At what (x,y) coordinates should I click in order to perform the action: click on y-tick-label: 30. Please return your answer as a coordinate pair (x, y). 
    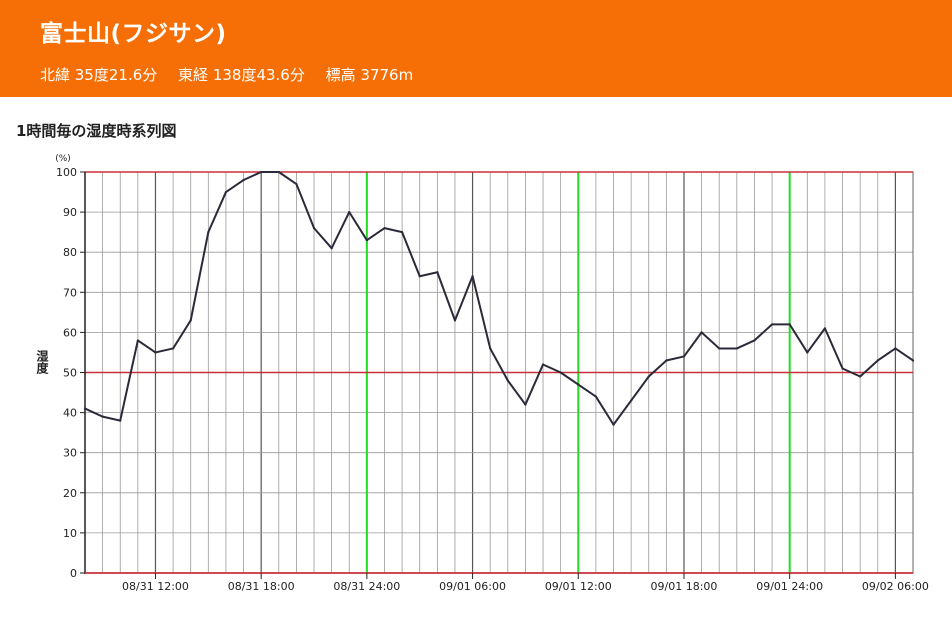
    Looking at the image, I should click on (70, 453).